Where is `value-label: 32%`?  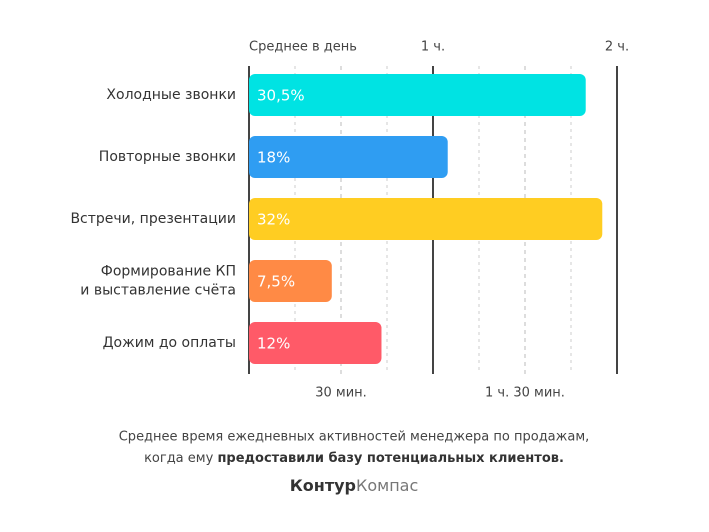
value-label: 32% is located at coordinates (273, 220).